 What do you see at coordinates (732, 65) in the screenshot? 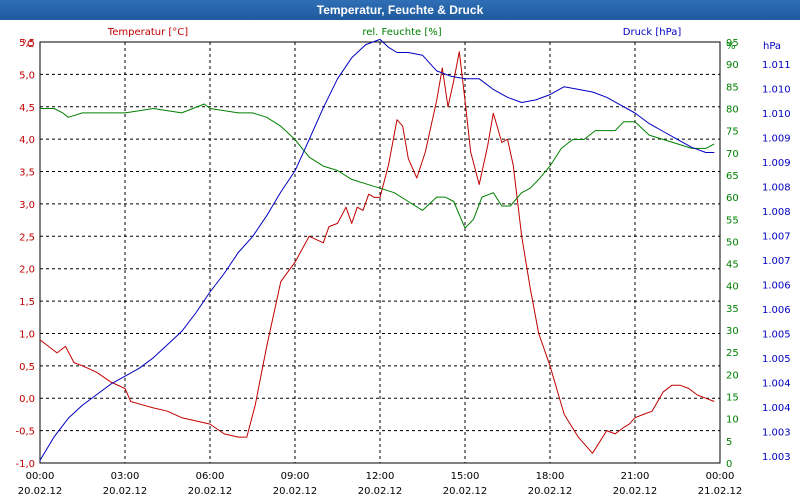
I see `humidity-tick-label: 90` at bounding box center [732, 65].